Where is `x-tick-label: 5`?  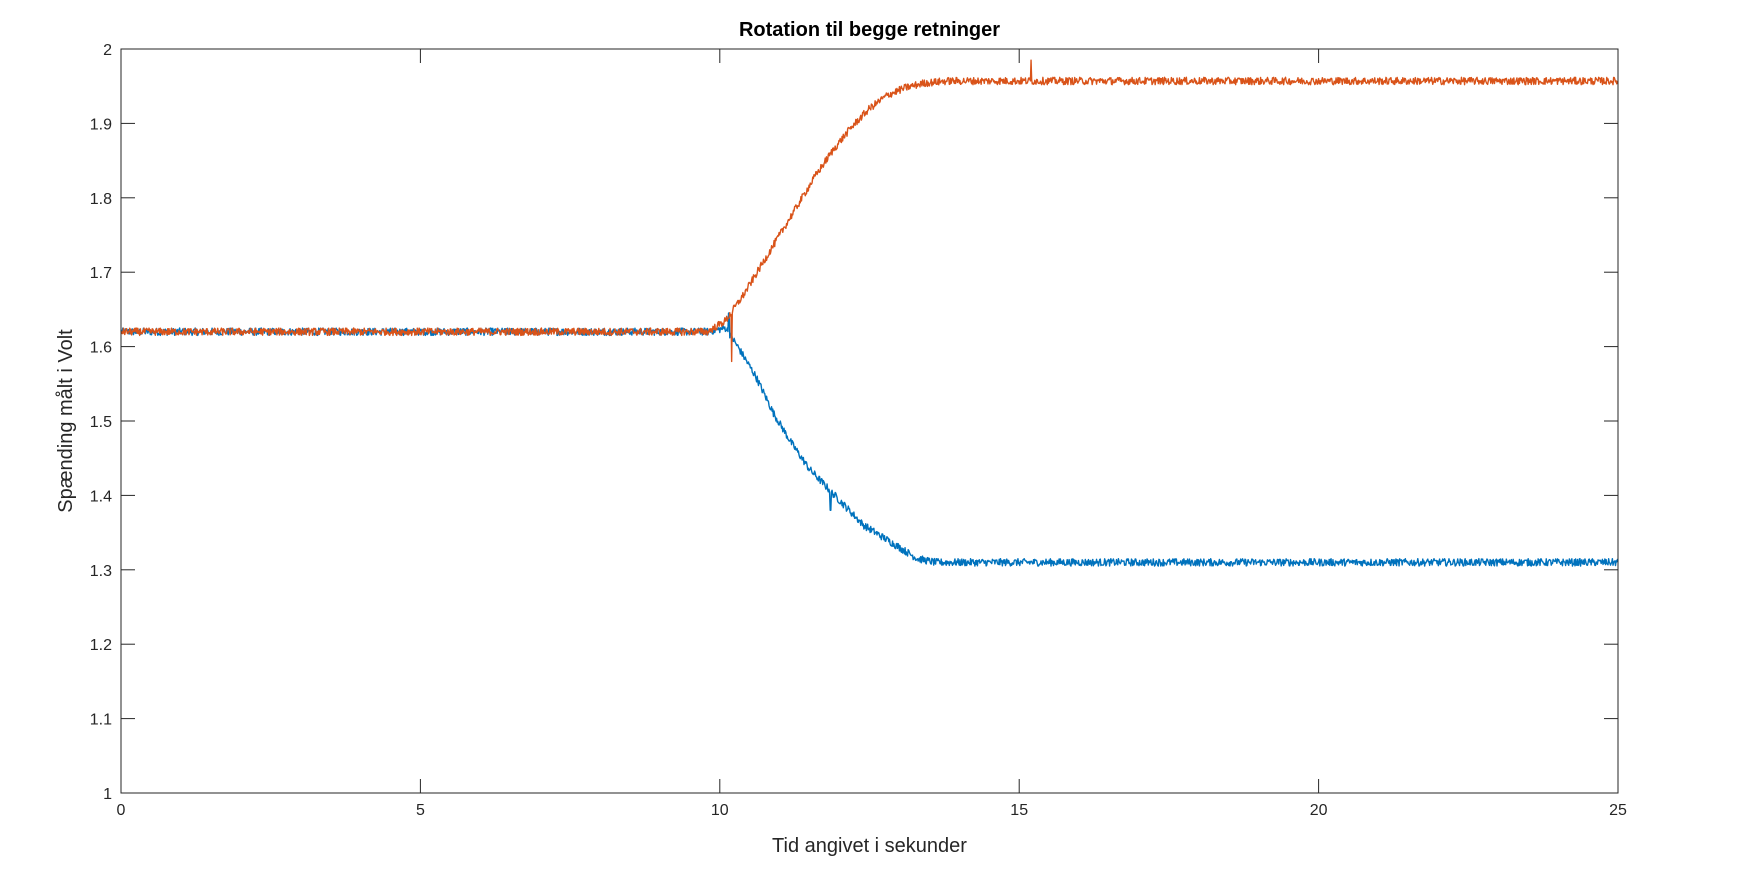 x-tick-label: 5 is located at coordinates (420, 810).